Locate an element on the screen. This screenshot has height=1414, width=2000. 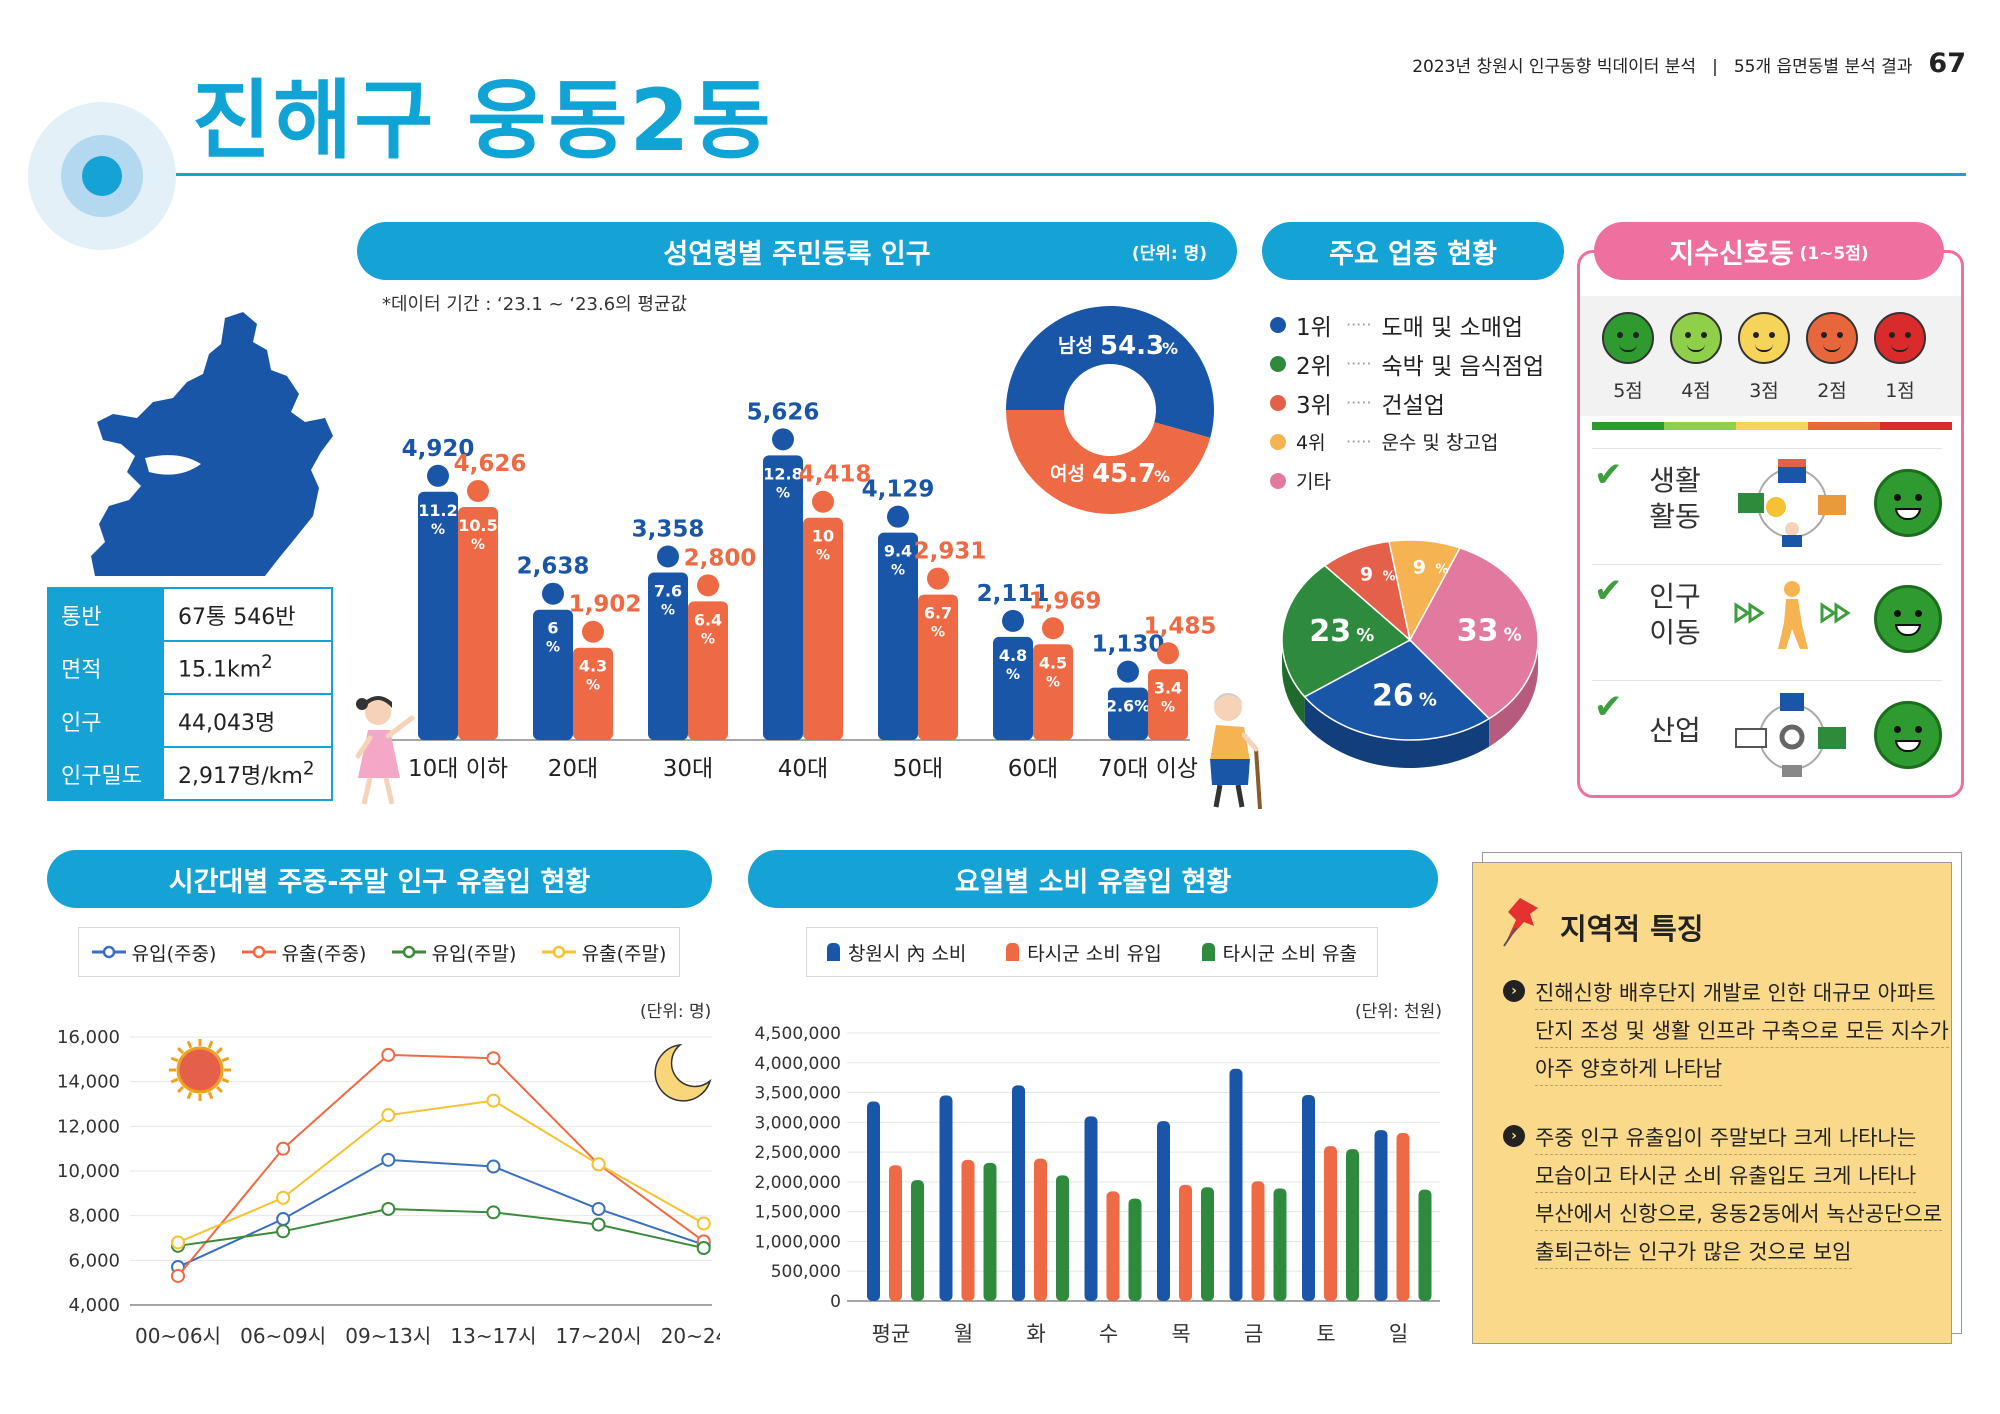
pie-value-label: 23 is located at coordinates (1330, 631).